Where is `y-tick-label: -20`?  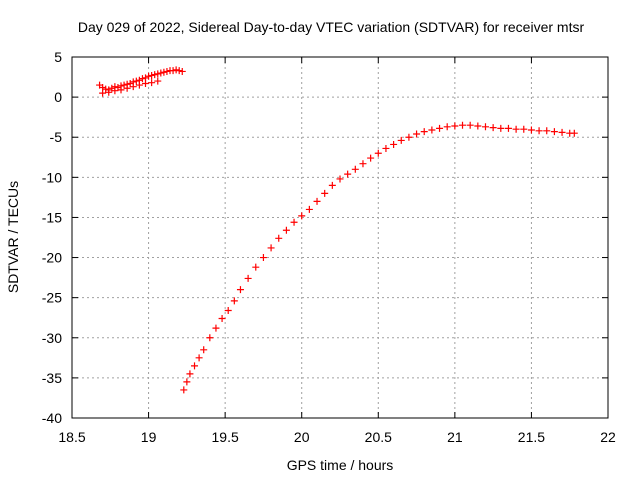
y-tick-label: -20 is located at coordinates (52, 258).